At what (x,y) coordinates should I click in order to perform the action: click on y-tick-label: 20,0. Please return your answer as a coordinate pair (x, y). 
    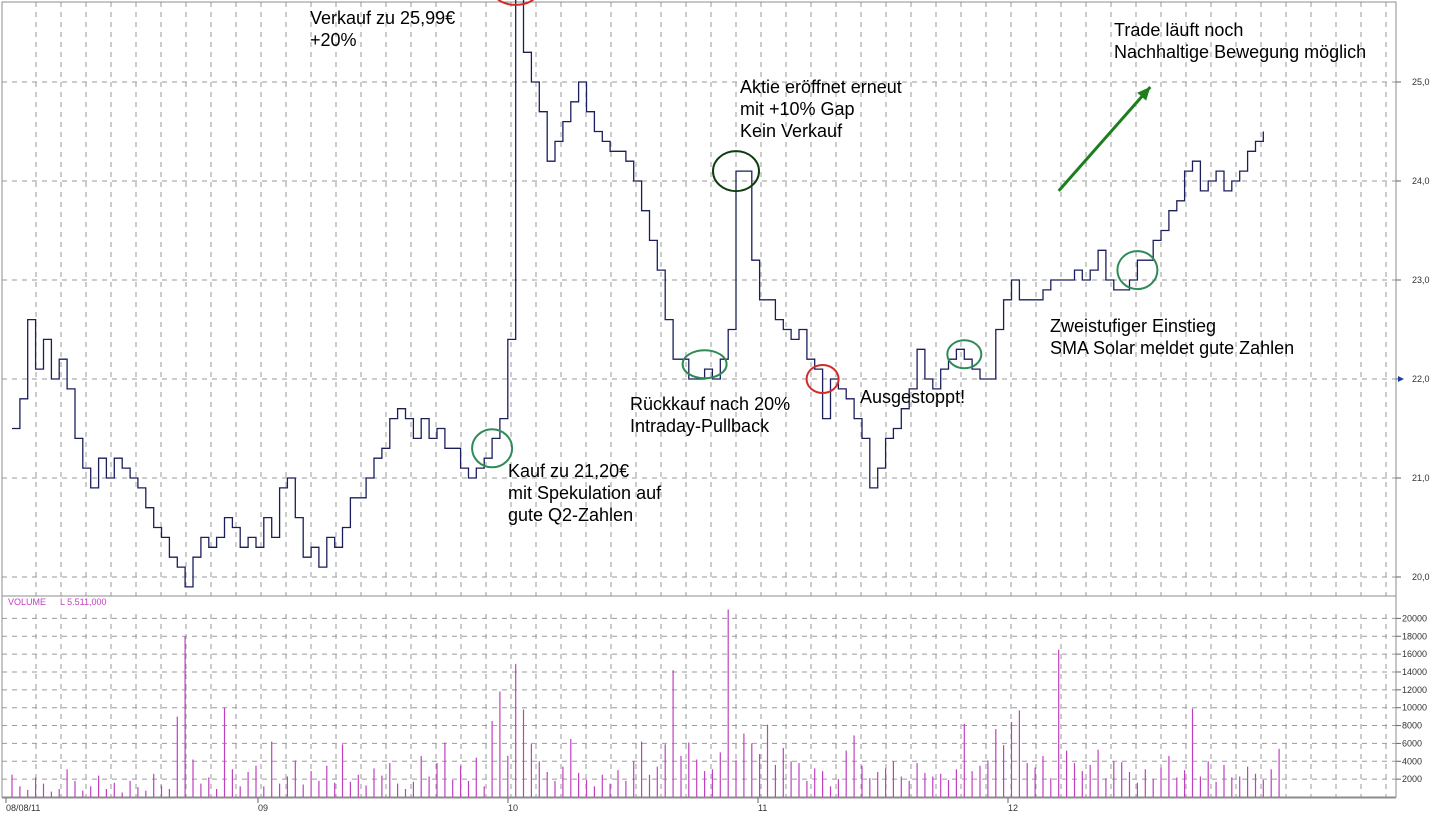
    Looking at the image, I should click on (1421, 577).